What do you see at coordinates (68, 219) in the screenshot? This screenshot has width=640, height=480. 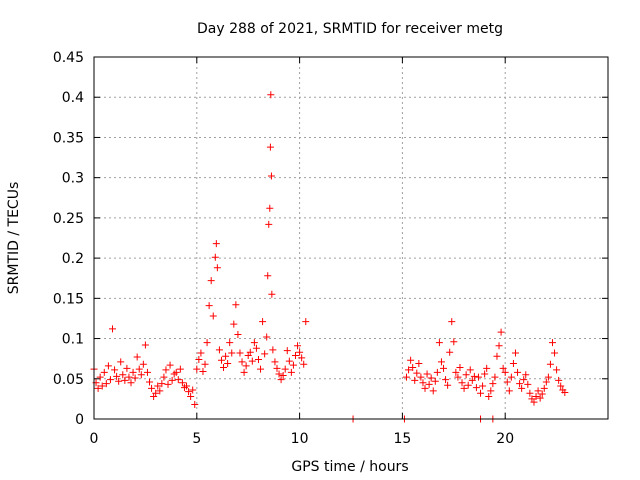 I see `y-tick-label: 0.25` at bounding box center [68, 219].